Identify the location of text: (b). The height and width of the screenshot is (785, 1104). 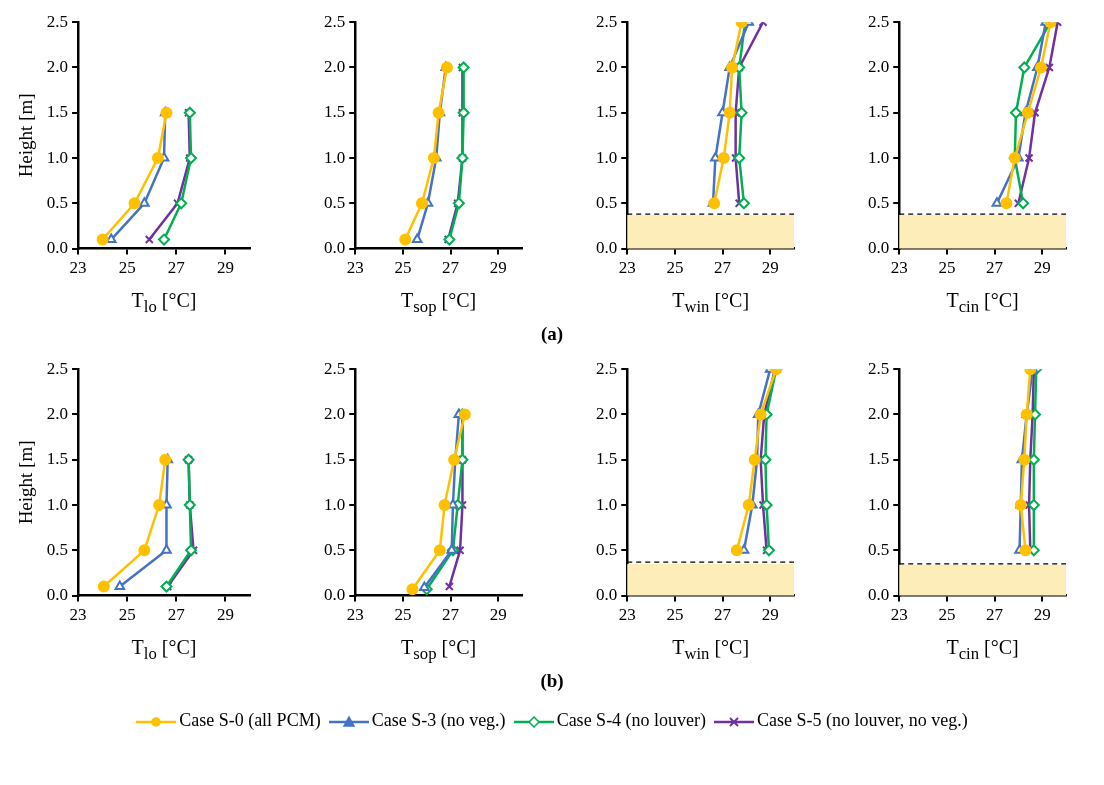
(552, 680).